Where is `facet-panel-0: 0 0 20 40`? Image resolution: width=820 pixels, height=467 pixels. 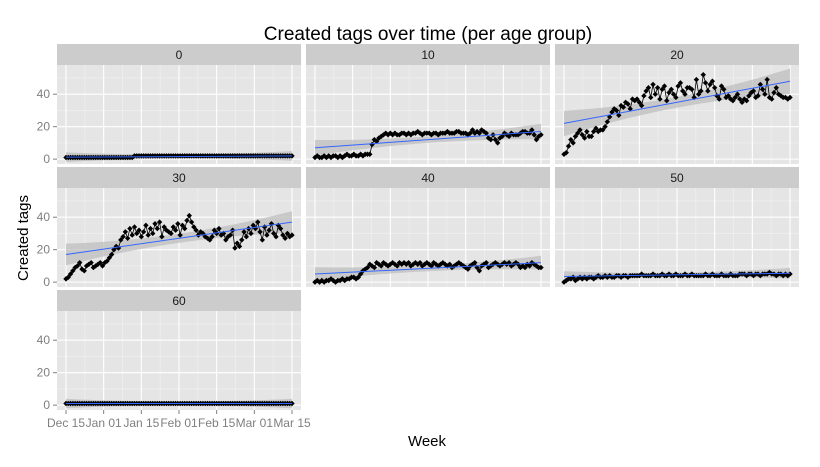 facet-panel-0: 0 0 20 40 is located at coordinates (169, 105).